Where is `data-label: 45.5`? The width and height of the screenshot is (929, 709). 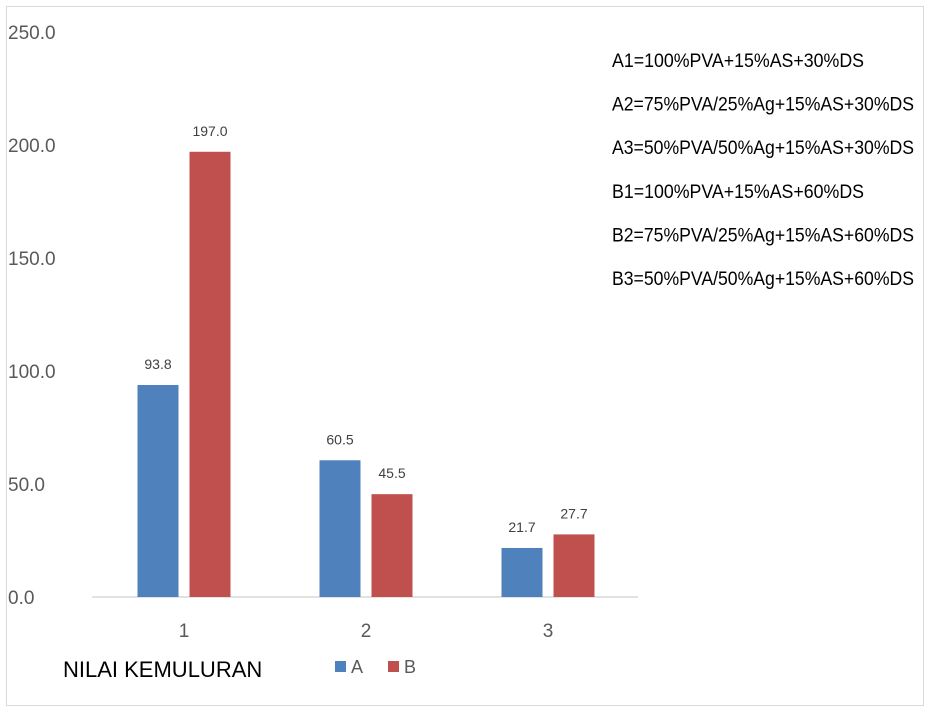 data-label: 45.5 is located at coordinates (391, 473).